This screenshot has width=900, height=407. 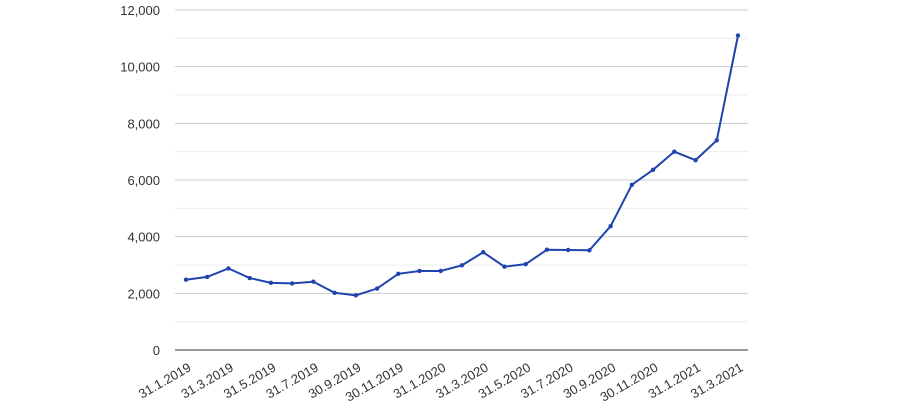 I want to click on y-tick-label: 4,000, so click(x=143, y=237).